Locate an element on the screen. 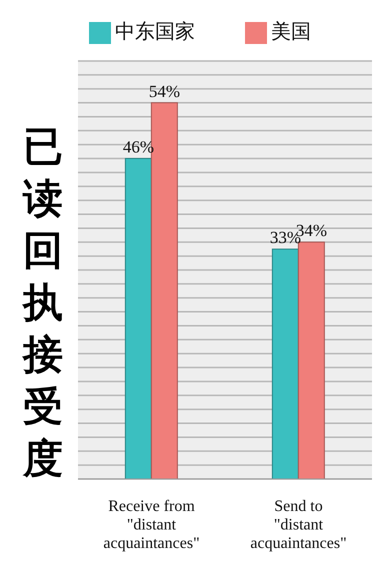 Image resolution: width=388 pixels, height=565 pixels. y-axis-title: 已读回执接受度 is located at coordinates (43, 303).